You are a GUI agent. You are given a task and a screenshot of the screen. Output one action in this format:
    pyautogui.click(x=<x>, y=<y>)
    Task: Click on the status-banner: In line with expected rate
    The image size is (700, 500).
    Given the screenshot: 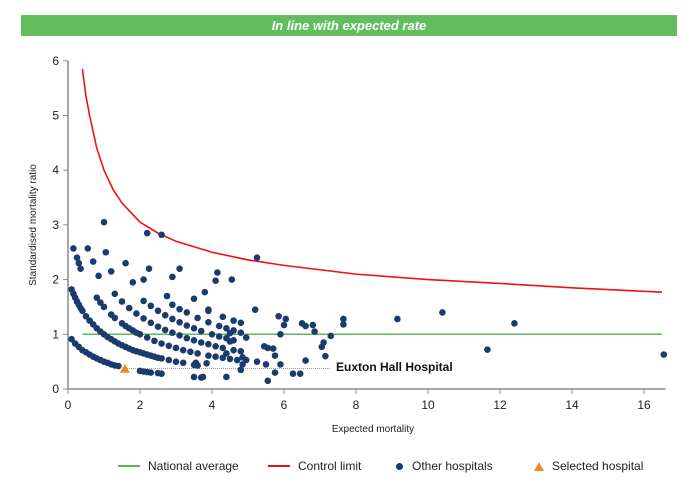 What is the action you would take?
    pyautogui.click(x=349, y=25)
    